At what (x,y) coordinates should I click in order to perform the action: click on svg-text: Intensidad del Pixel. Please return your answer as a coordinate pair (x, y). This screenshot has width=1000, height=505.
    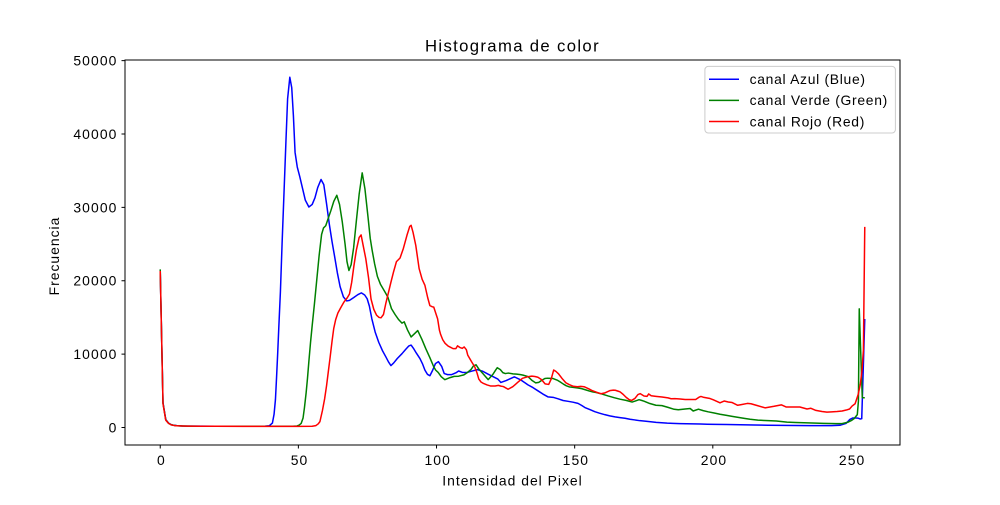
    Looking at the image, I should click on (512, 480).